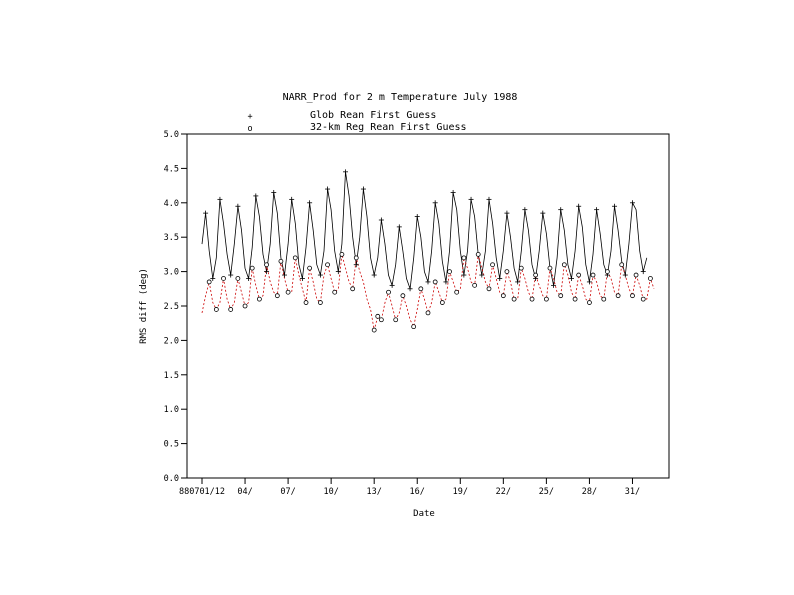  I want to click on y-tick-label: 0.0, so click(171, 479).